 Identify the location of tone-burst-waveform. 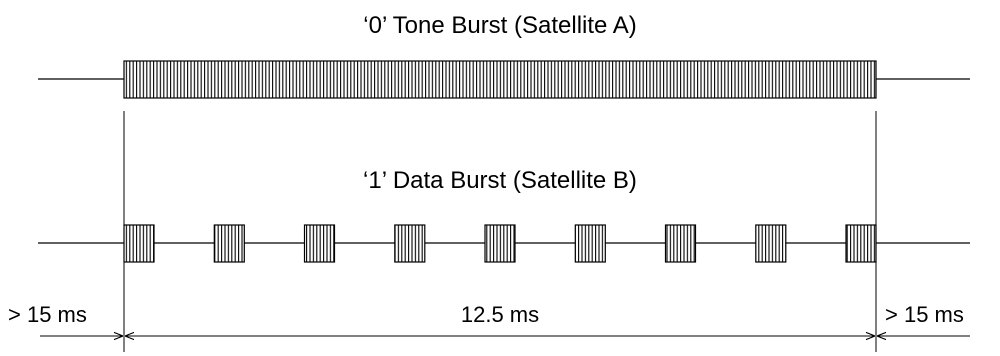
(504, 79).